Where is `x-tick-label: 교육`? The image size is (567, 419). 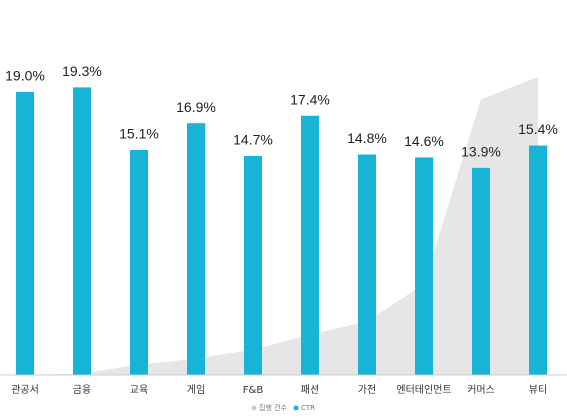
x-tick-label: 교육 is located at coordinates (139, 390).